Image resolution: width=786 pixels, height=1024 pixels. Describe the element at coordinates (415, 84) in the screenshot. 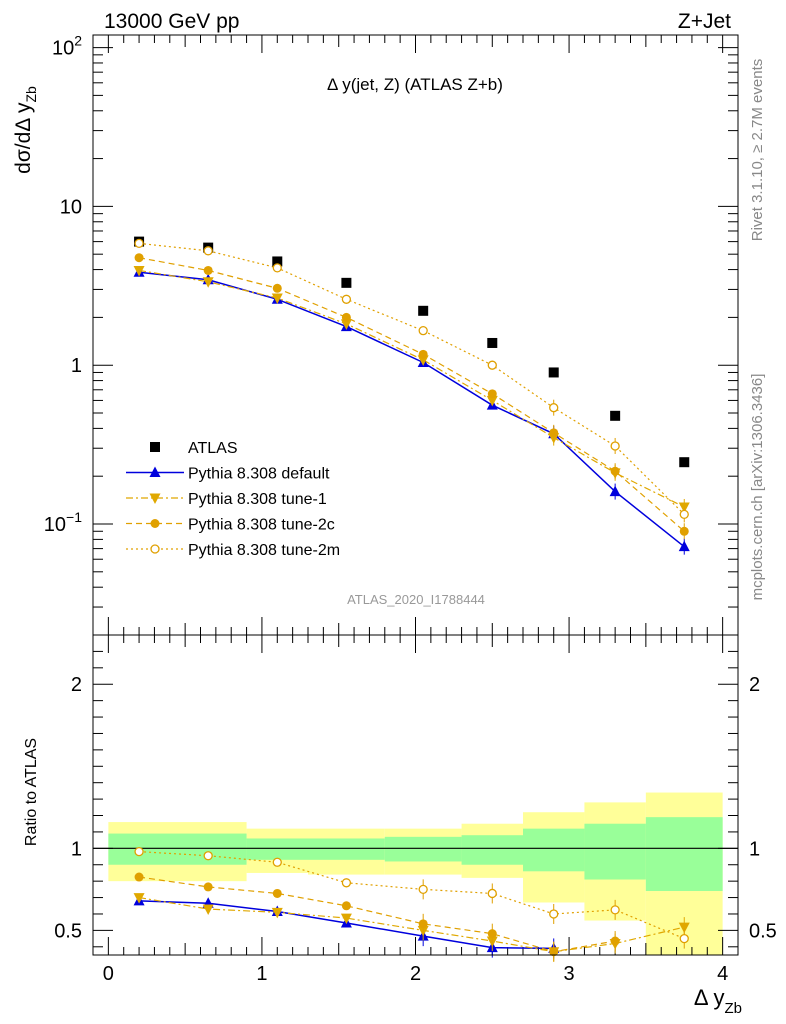

I see `main-plot-title: Δ y(jet, Z) (ATLAS Z+b)` at that location.